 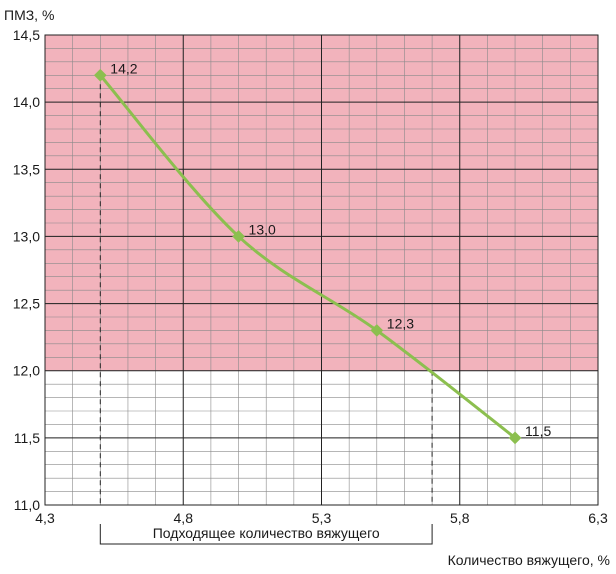 I want to click on y-tick-label: 12,5, so click(x=26, y=304).